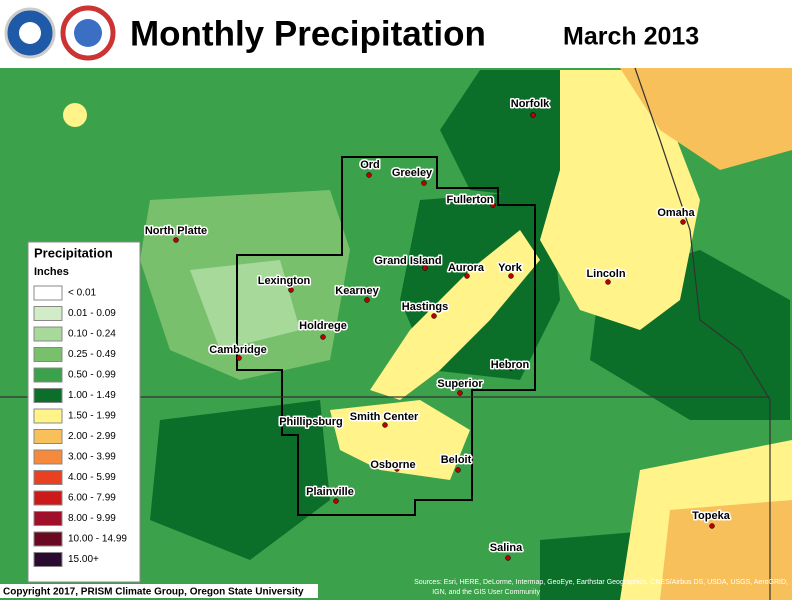 The width and height of the screenshot is (792, 612). What do you see at coordinates (676, 213) in the screenshot?
I see `city-label: Omaha` at bounding box center [676, 213].